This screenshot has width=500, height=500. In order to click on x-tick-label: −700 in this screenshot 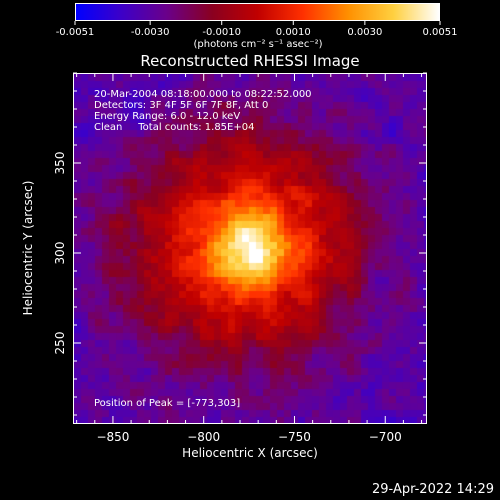, I will do `click(385, 437)`.